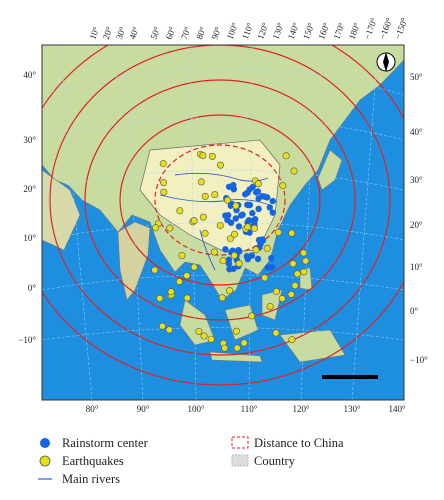 The width and height of the screenshot is (444, 500). I want to click on right-tick-label: 20°, so click(416, 225).